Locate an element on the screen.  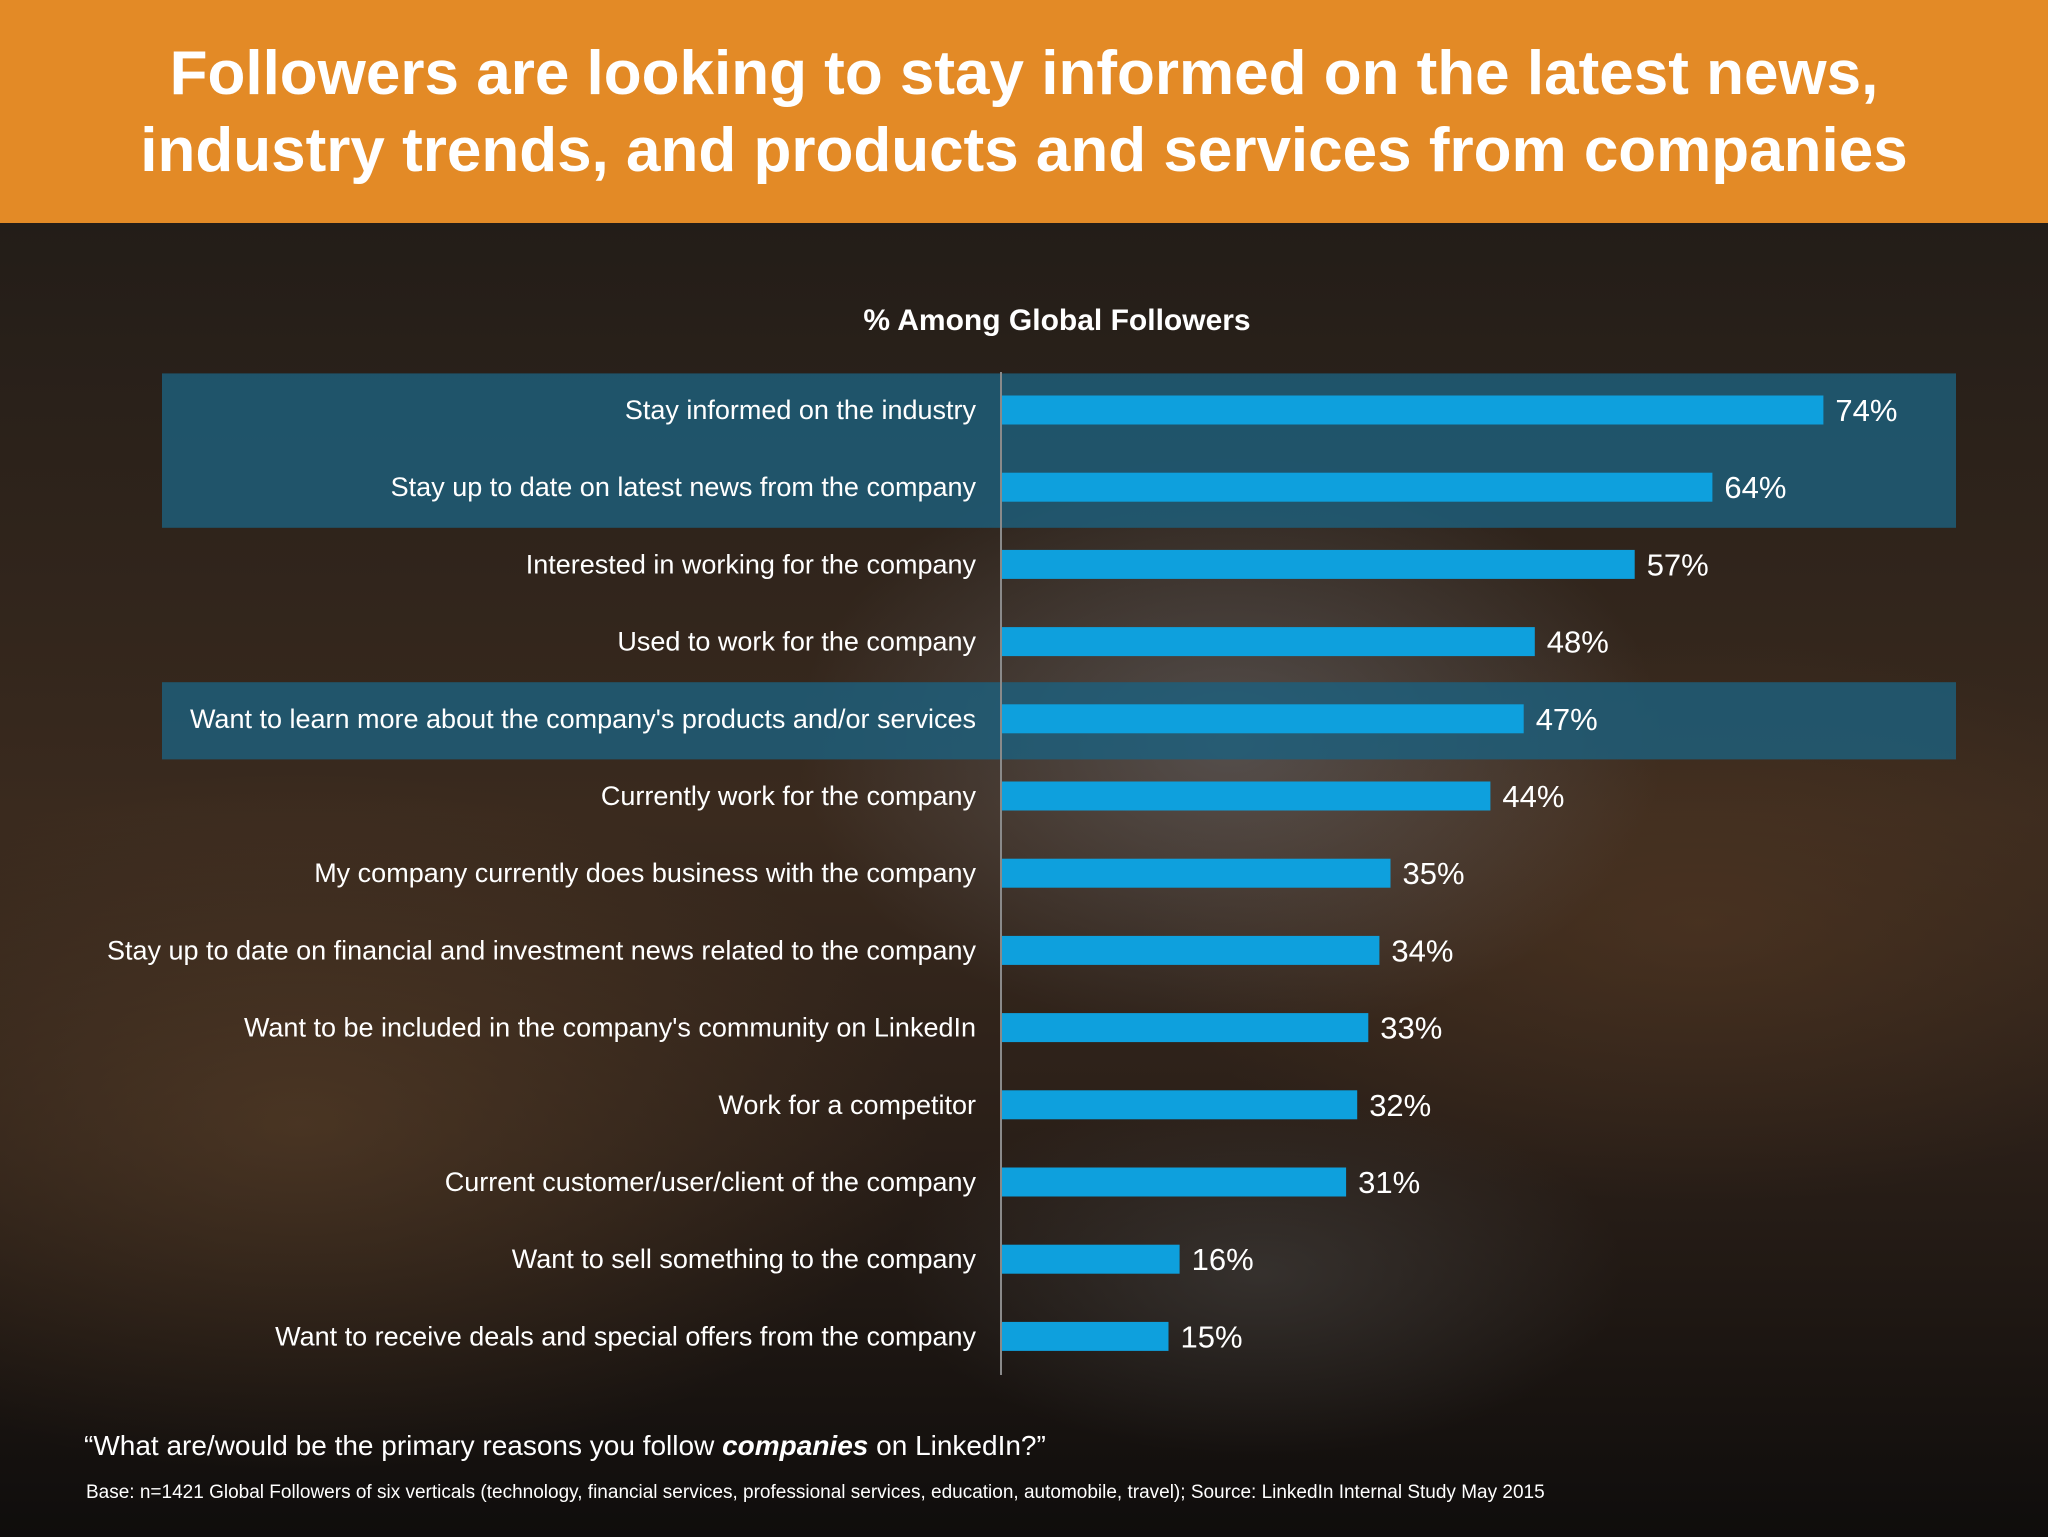
data-label: 32% is located at coordinates (1400, 1105).